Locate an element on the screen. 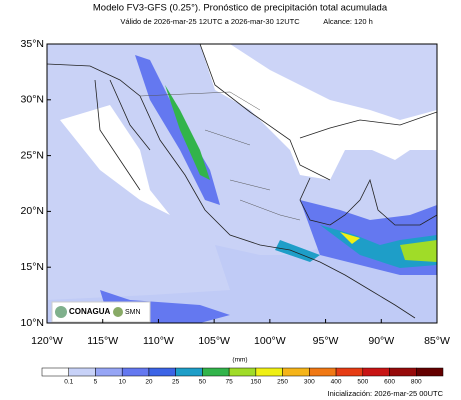  logo-background is located at coordinates (101, 312).